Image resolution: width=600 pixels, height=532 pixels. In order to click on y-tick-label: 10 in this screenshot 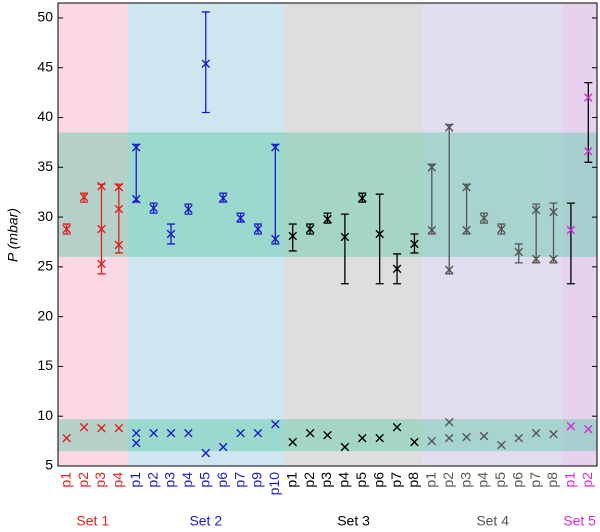, I will do `click(45, 415)`.